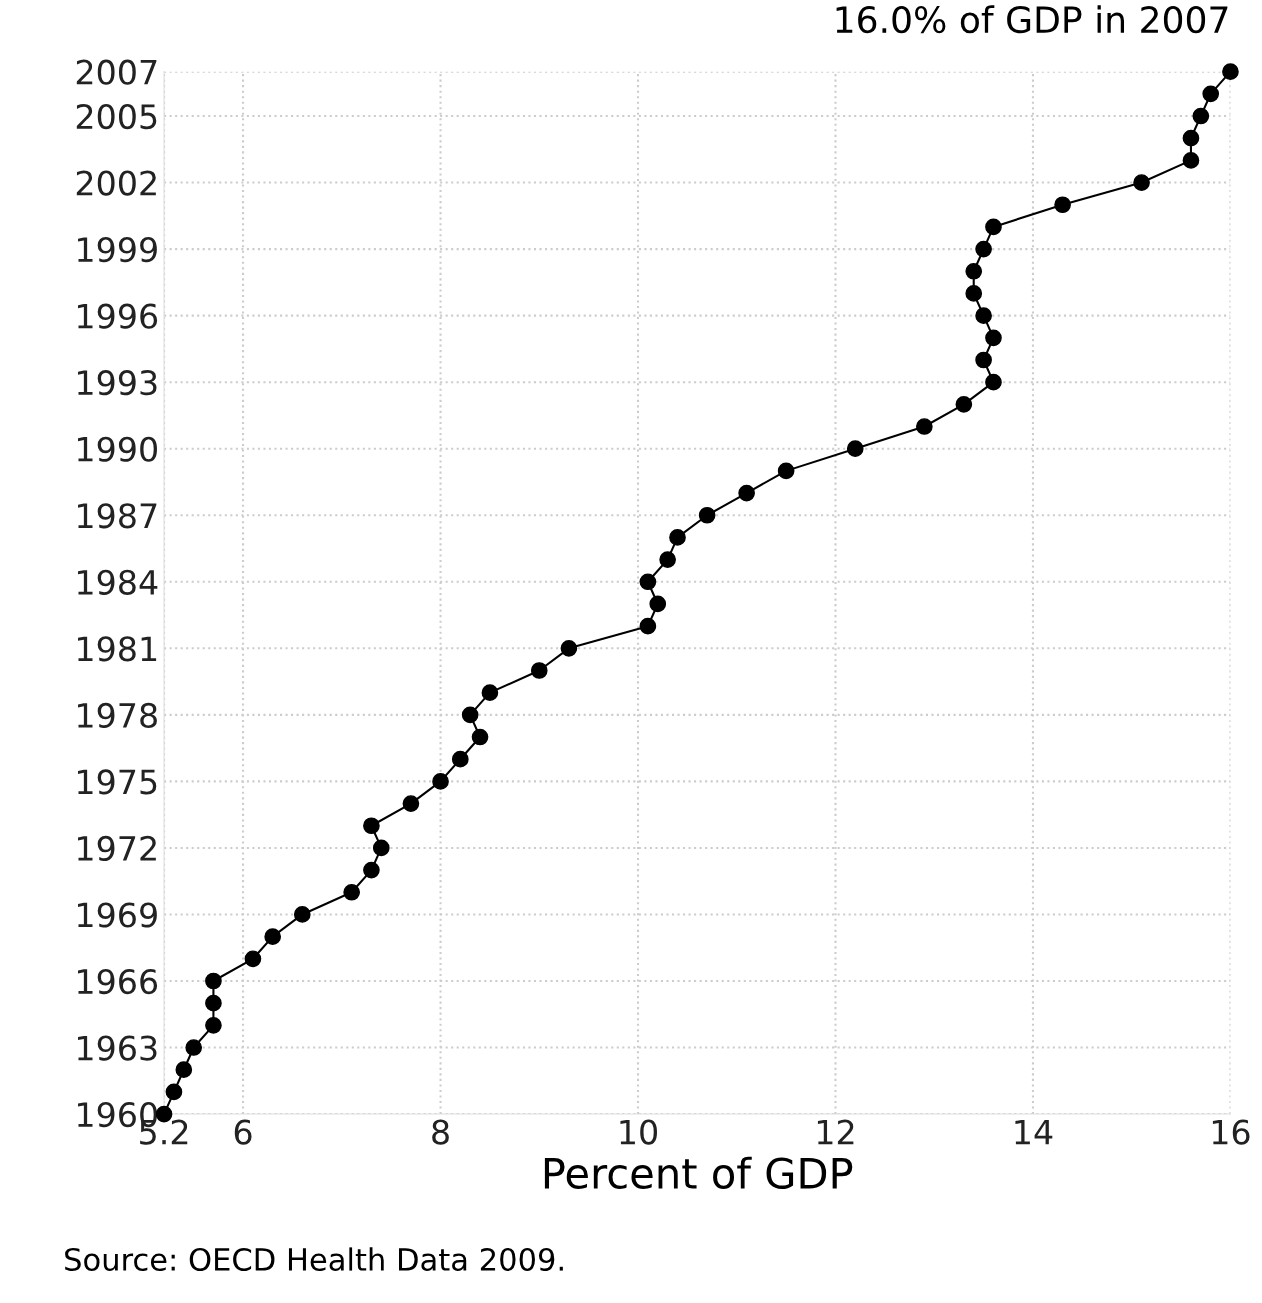  I want to click on y-tick-label: 1990, so click(117, 449).